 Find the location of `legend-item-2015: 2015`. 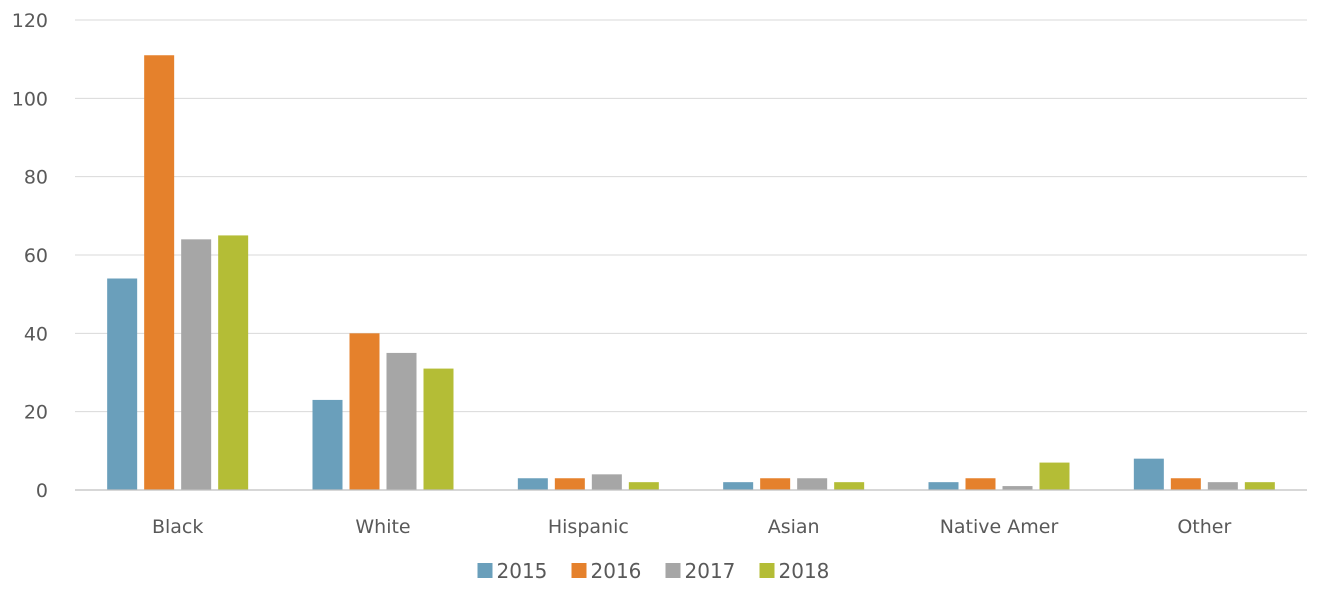

legend-item-2015: 2015 is located at coordinates (512, 571).